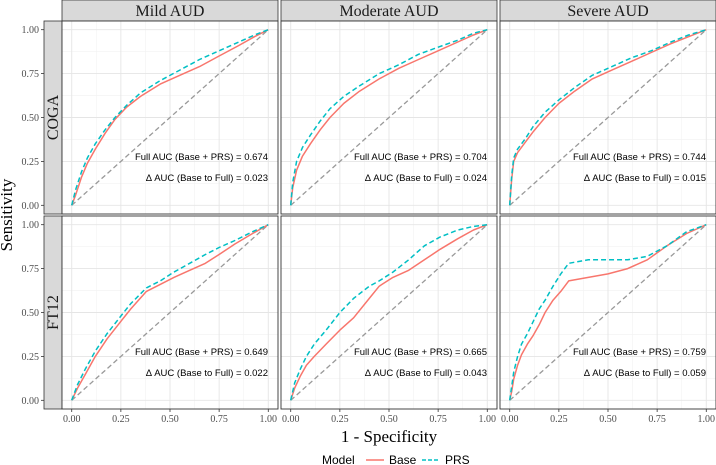  What do you see at coordinates (388, 11) in the screenshot?
I see `column-strip-label: Moderate AUD` at bounding box center [388, 11].